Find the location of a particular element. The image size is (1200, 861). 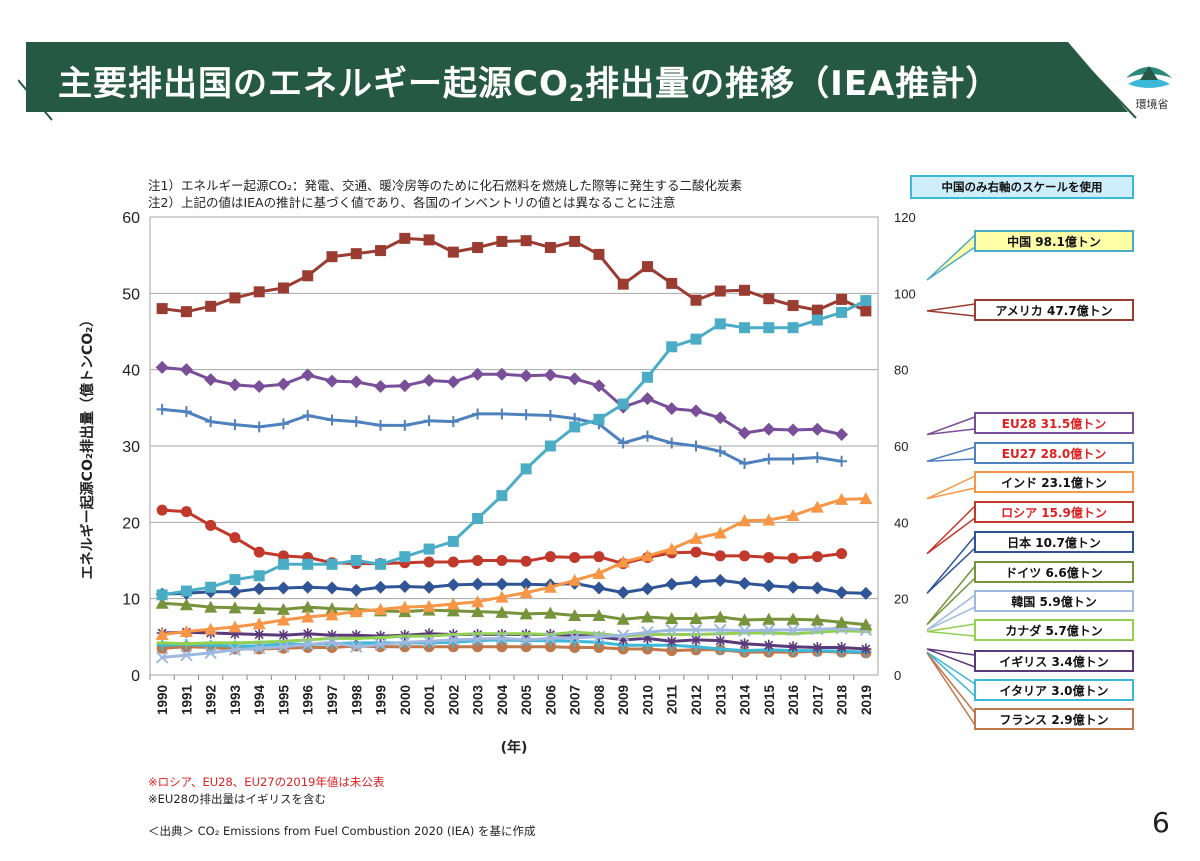

x-tick-label: 2017 is located at coordinates (817, 700).